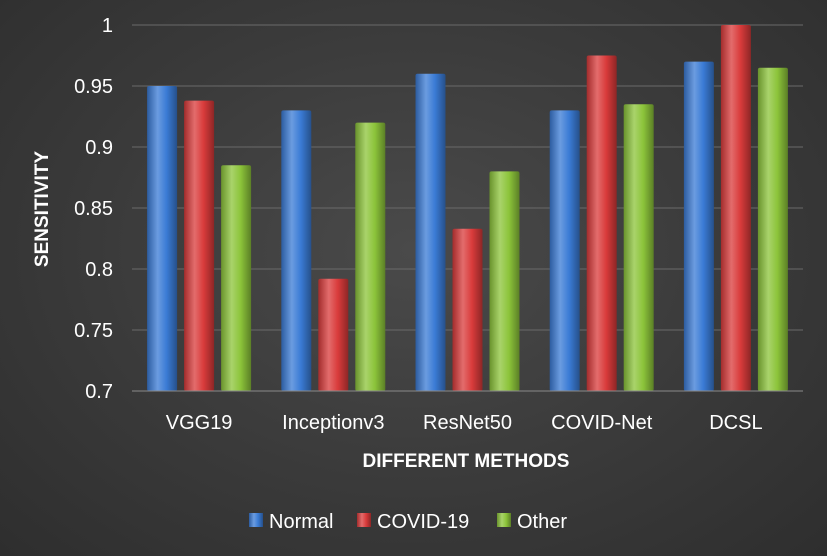  What do you see at coordinates (236, 278) in the screenshot?
I see `bar-other-vgg19` at bounding box center [236, 278].